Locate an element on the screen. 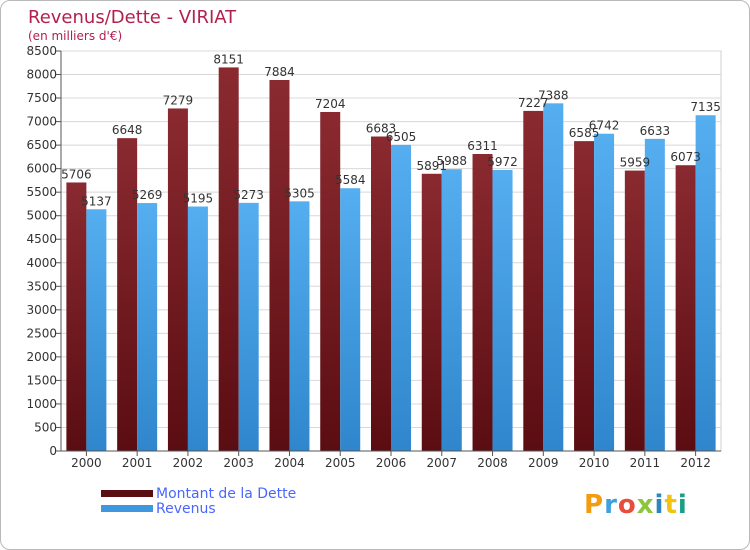 The width and height of the screenshot is (750, 550). logo-letter: P is located at coordinates (594, 505).